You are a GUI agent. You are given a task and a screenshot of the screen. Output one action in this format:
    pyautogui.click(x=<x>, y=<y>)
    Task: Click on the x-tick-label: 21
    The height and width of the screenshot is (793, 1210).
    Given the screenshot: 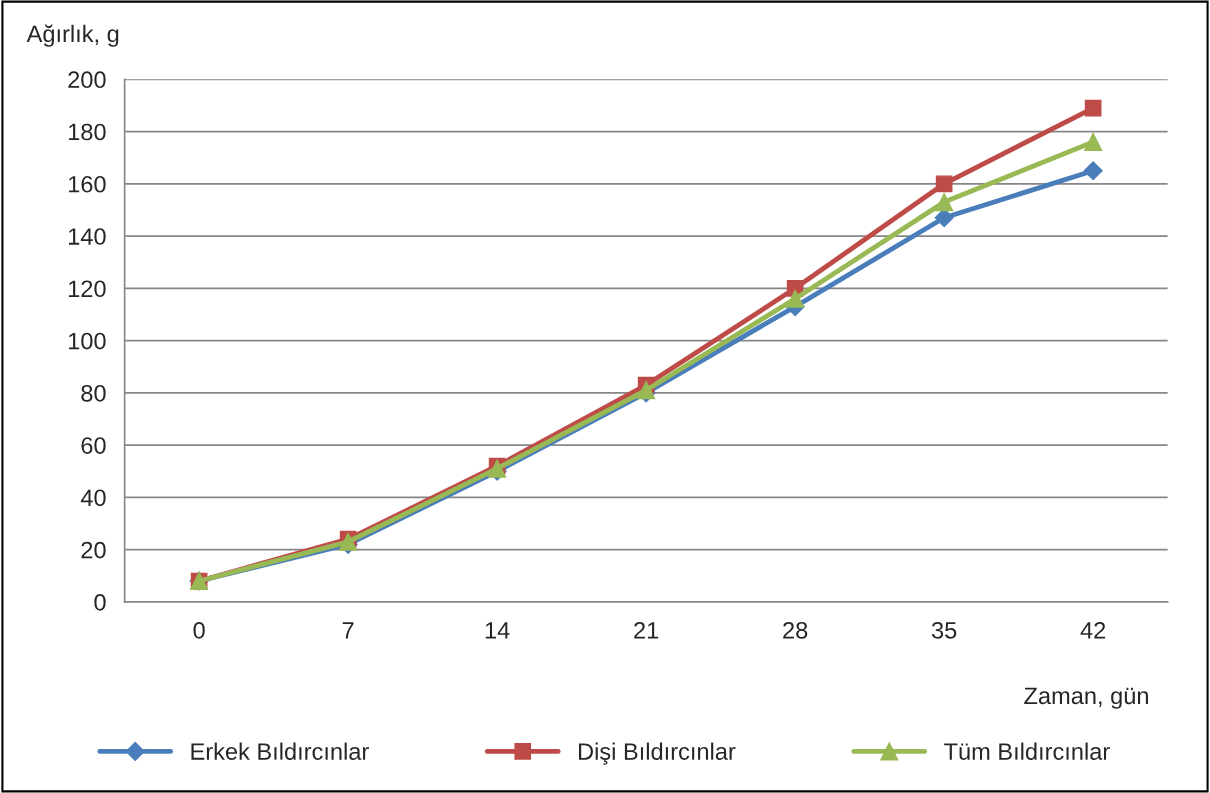 What is the action you would take?
    pyautogui.click(x=646, y=630)
    